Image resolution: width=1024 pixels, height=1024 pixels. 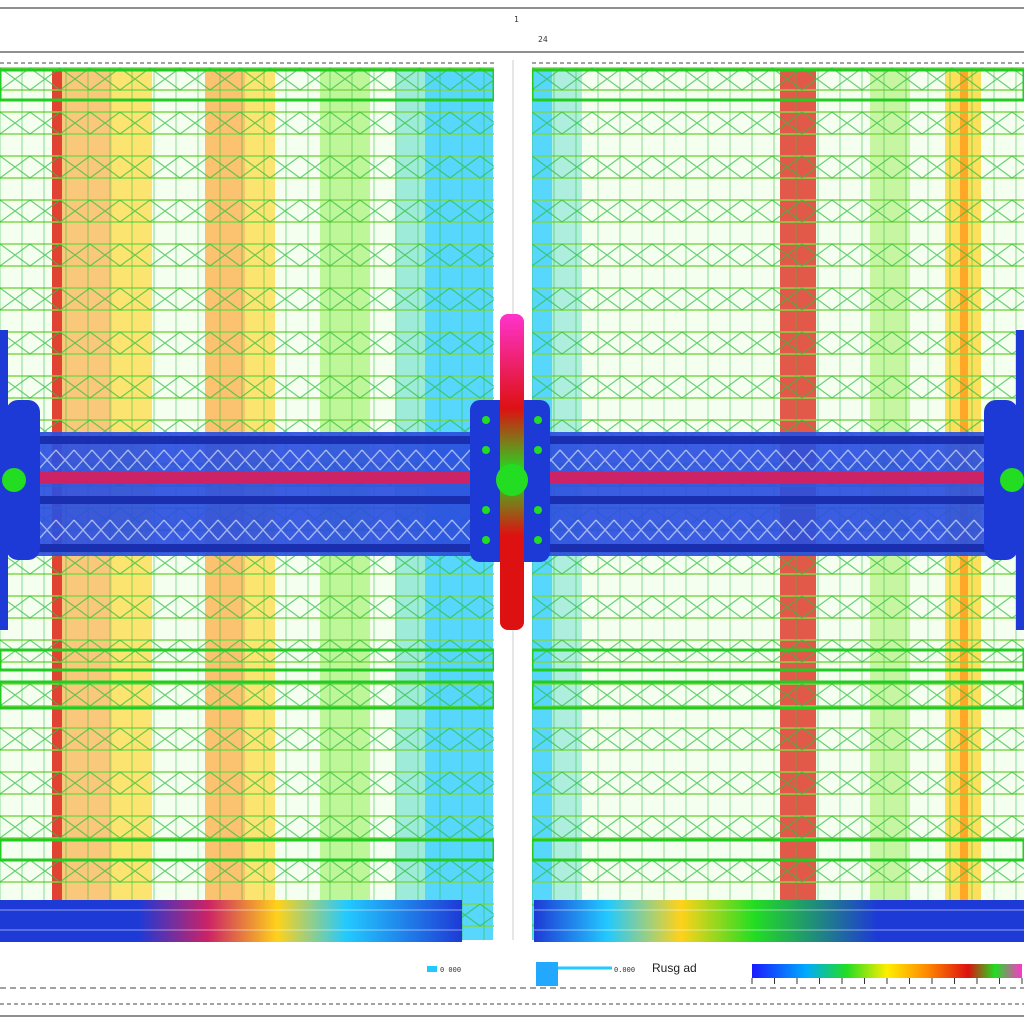 I want to click on bolt-icon, so click(x=486, y=510).